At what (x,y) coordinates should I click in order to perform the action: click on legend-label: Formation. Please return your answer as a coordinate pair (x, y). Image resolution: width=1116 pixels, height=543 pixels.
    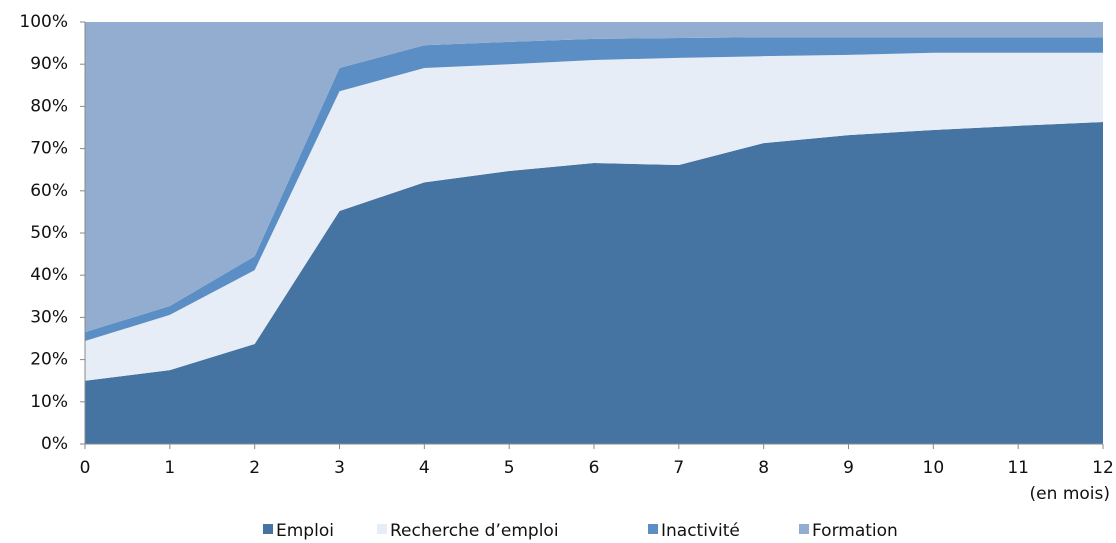
    Looking at the image, I should click on (855, 531).